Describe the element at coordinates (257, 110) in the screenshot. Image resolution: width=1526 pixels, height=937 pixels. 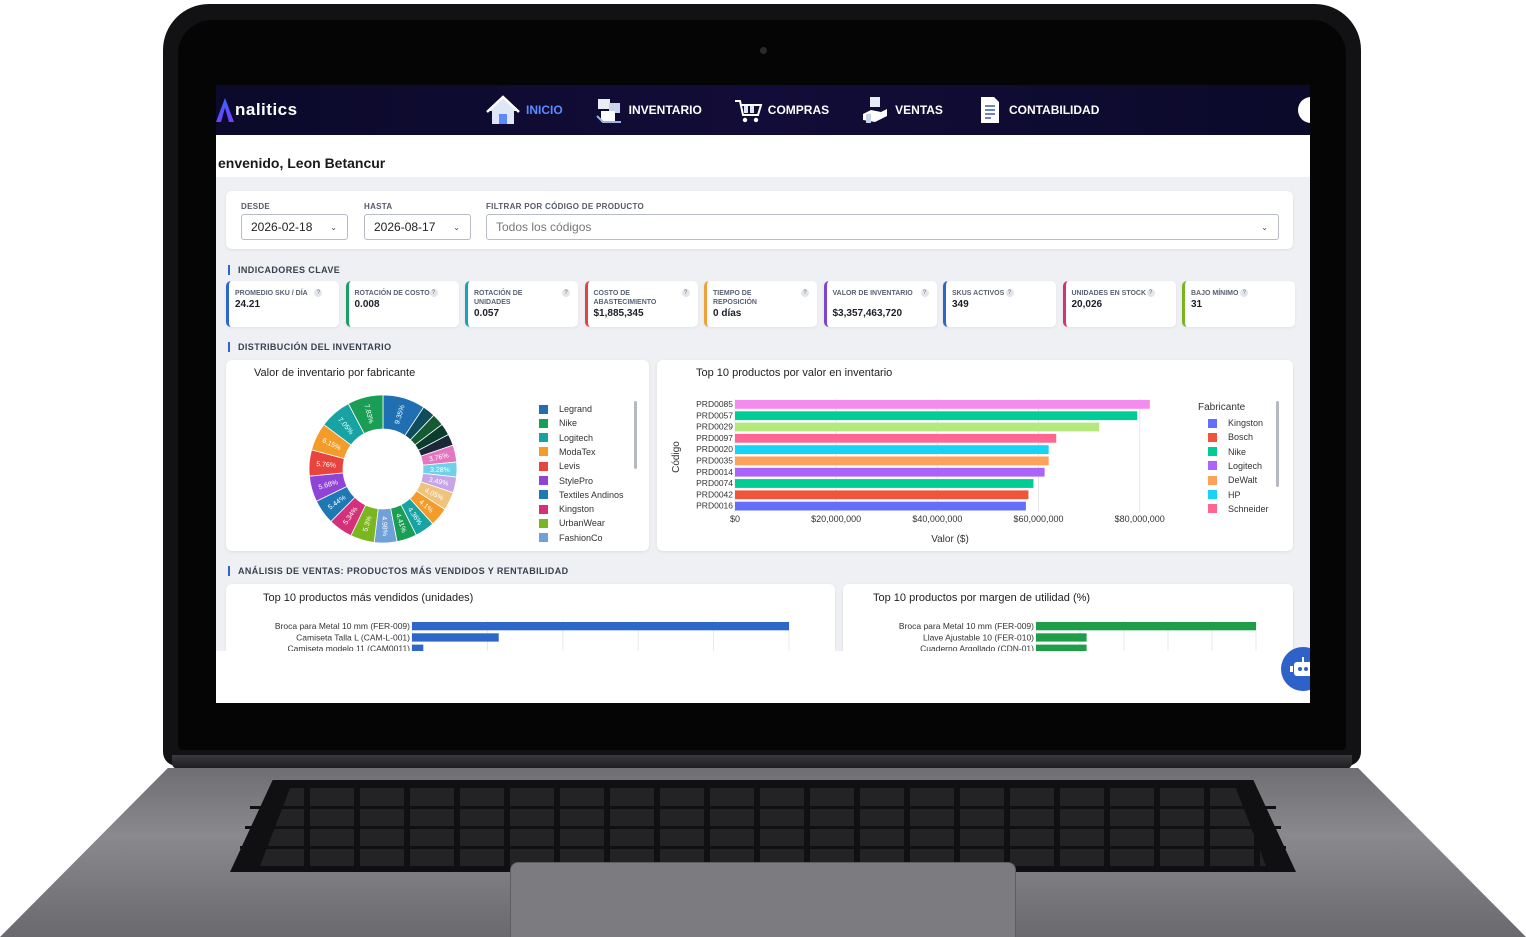
I see `brand-logo: nalitics` at that location.